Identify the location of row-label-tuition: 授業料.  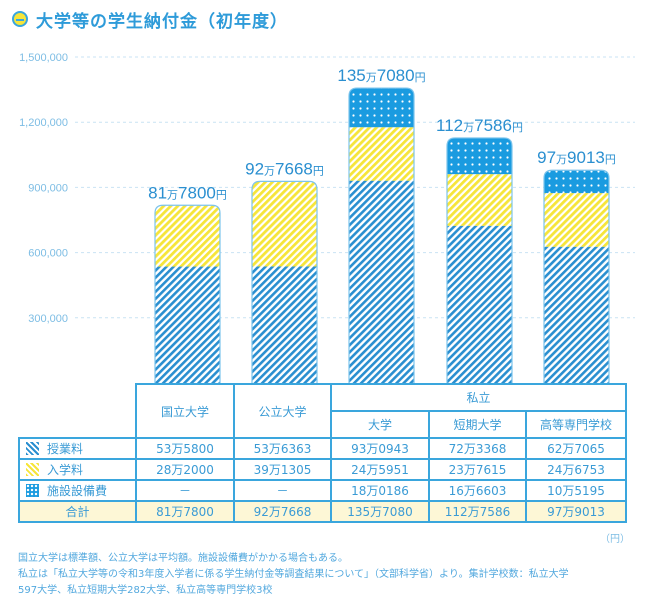
(77, 448).